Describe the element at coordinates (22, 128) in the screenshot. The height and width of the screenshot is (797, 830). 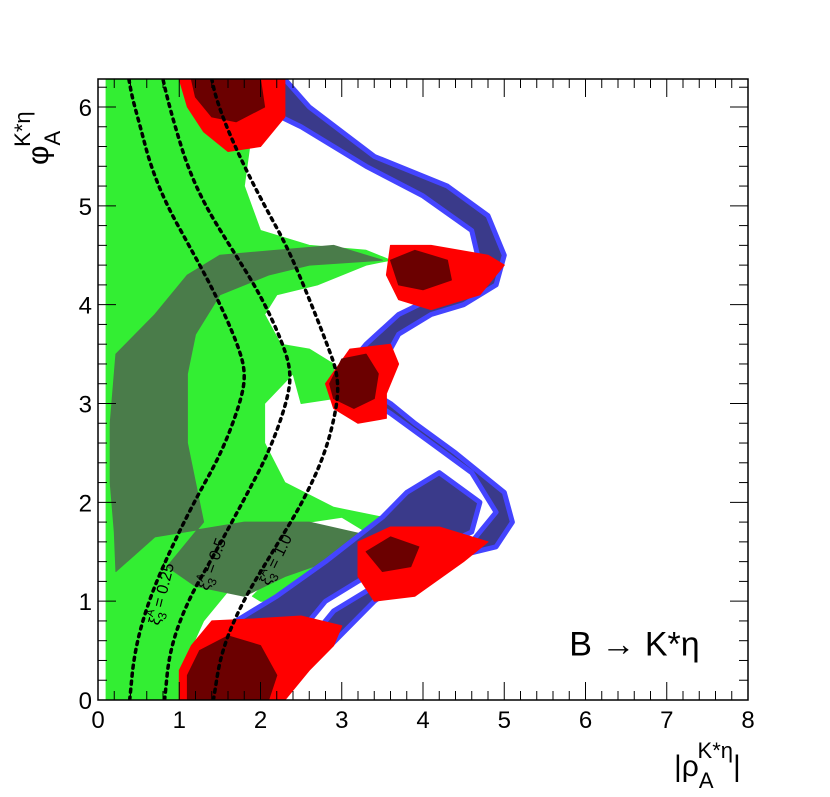
I see `y-axis-title-sup: K*η` at that location.